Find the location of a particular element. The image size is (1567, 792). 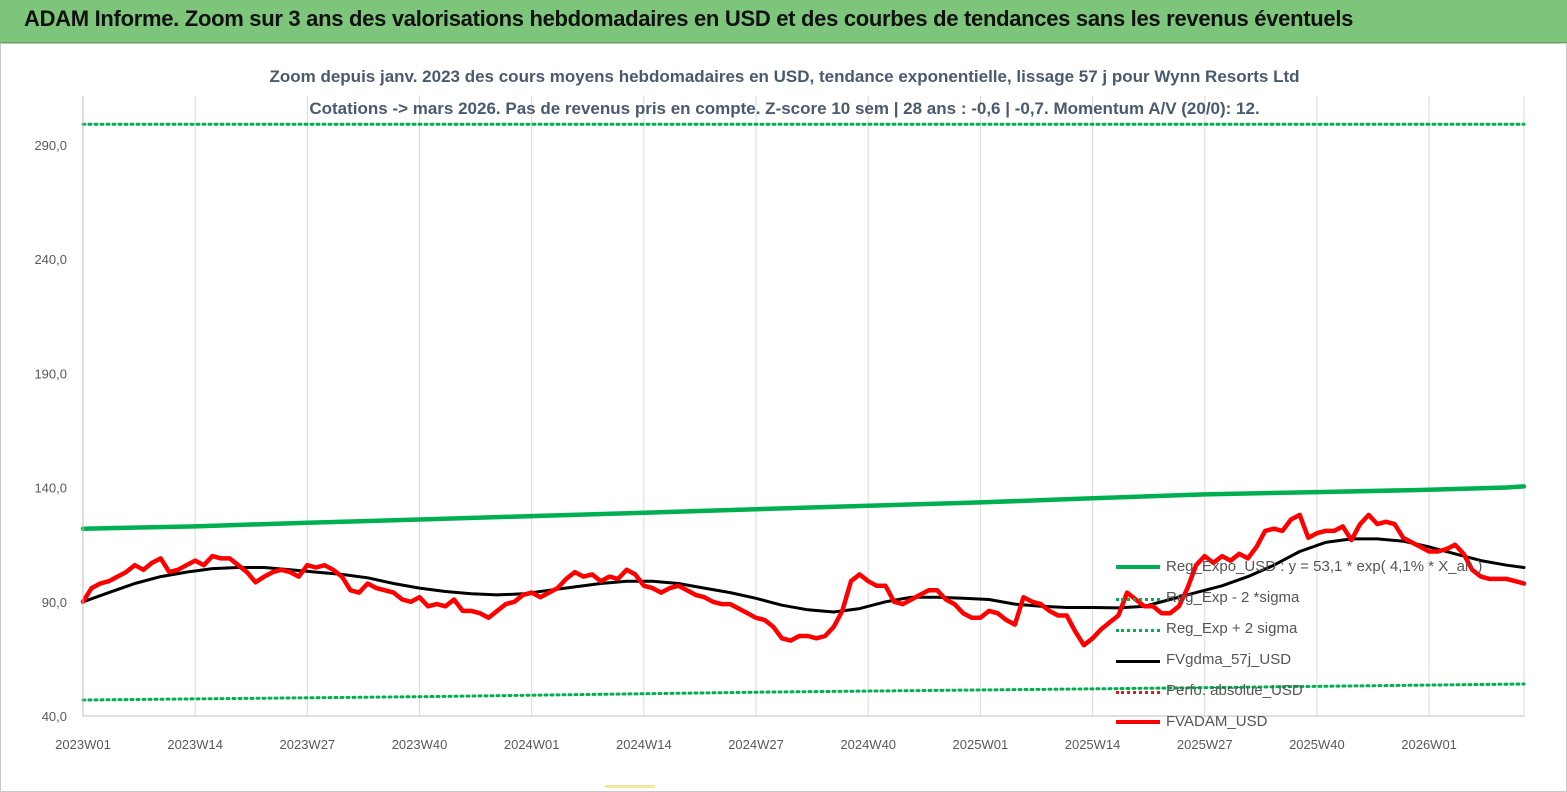

x-tick-label: 2023W14 is located at coordinates (195, 744).